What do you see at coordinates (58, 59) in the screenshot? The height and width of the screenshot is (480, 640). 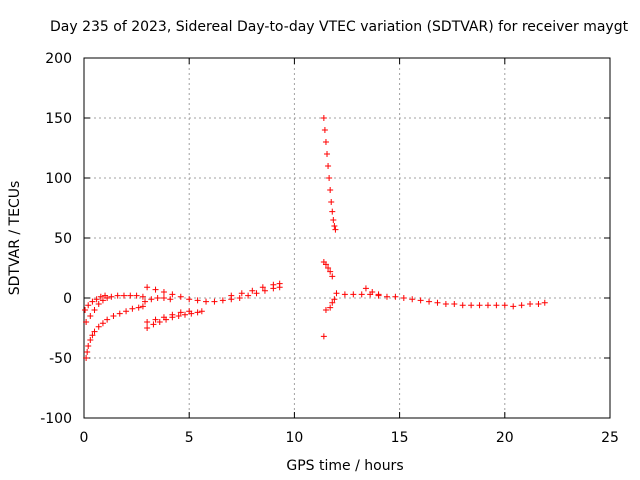 I see `y-tick-label: 200` at bounding box center [58, 59].